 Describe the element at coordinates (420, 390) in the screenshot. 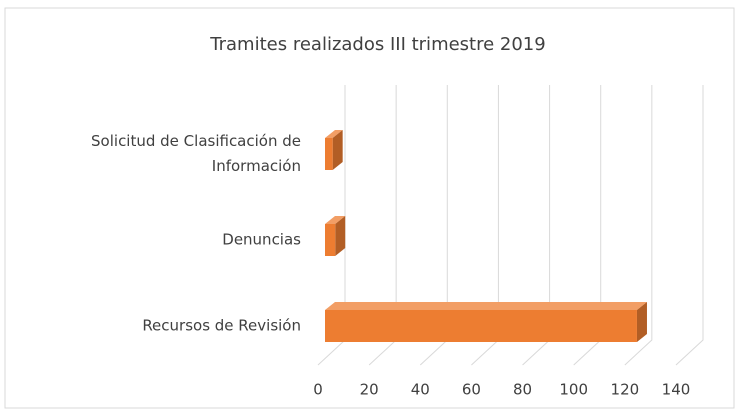

I see `x-tick-label: 40` at that location.